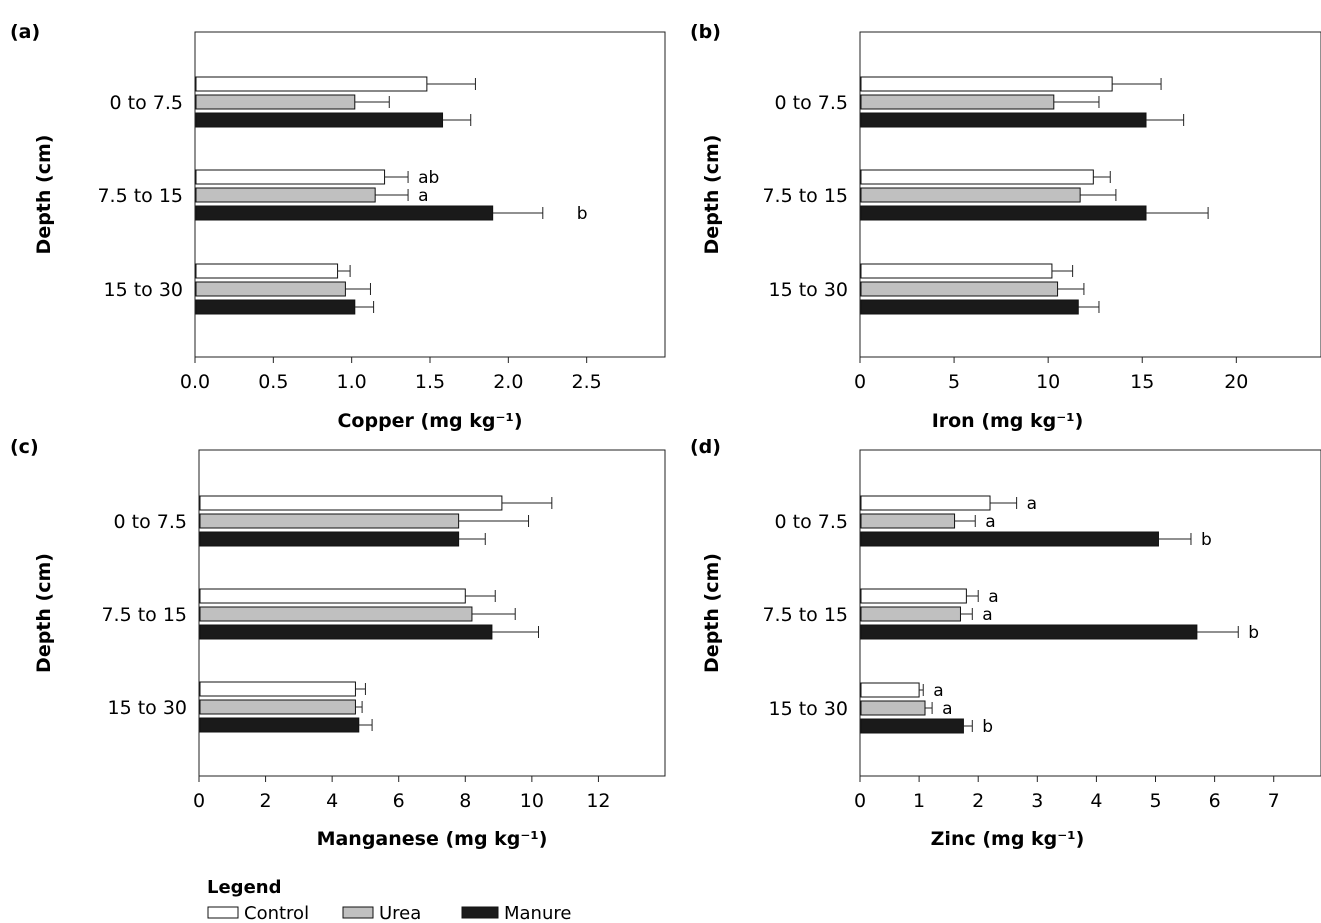 The image size is (1321, 923). What do you see at coordinates (1037, 801) in the screenshot?
I see `x-tick-label: 3` at bounding box center [1037, 801].